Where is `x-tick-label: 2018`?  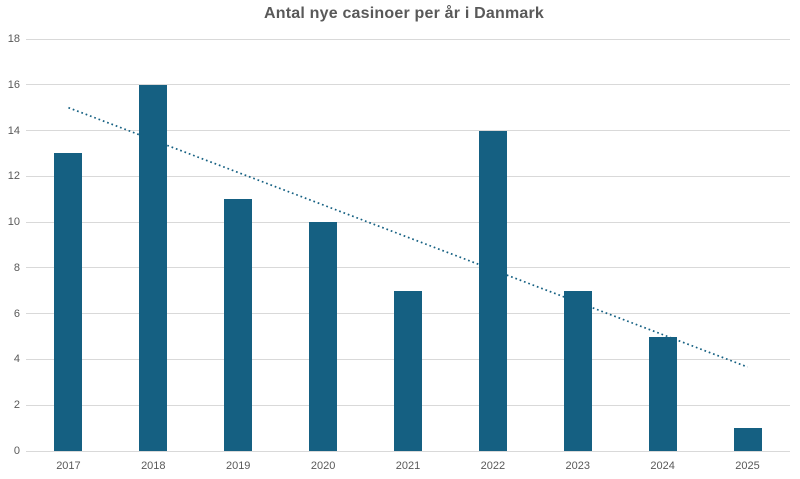 x-tick-label: 2018 is located at coordinates (153, 466).